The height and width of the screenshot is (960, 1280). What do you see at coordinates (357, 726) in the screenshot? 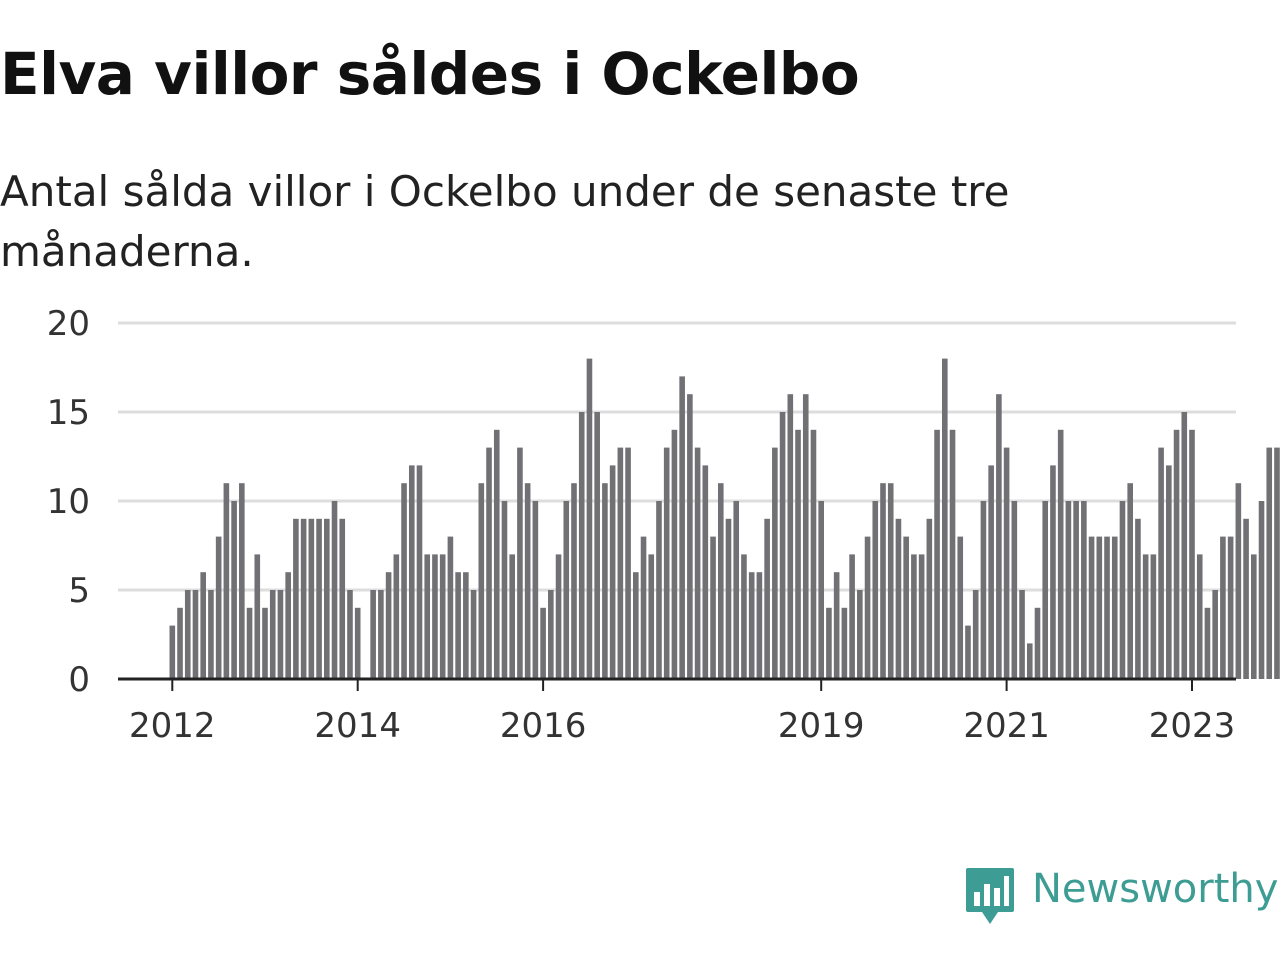
I see `x-tick-label: 2014` at bounding box center [357, 726].